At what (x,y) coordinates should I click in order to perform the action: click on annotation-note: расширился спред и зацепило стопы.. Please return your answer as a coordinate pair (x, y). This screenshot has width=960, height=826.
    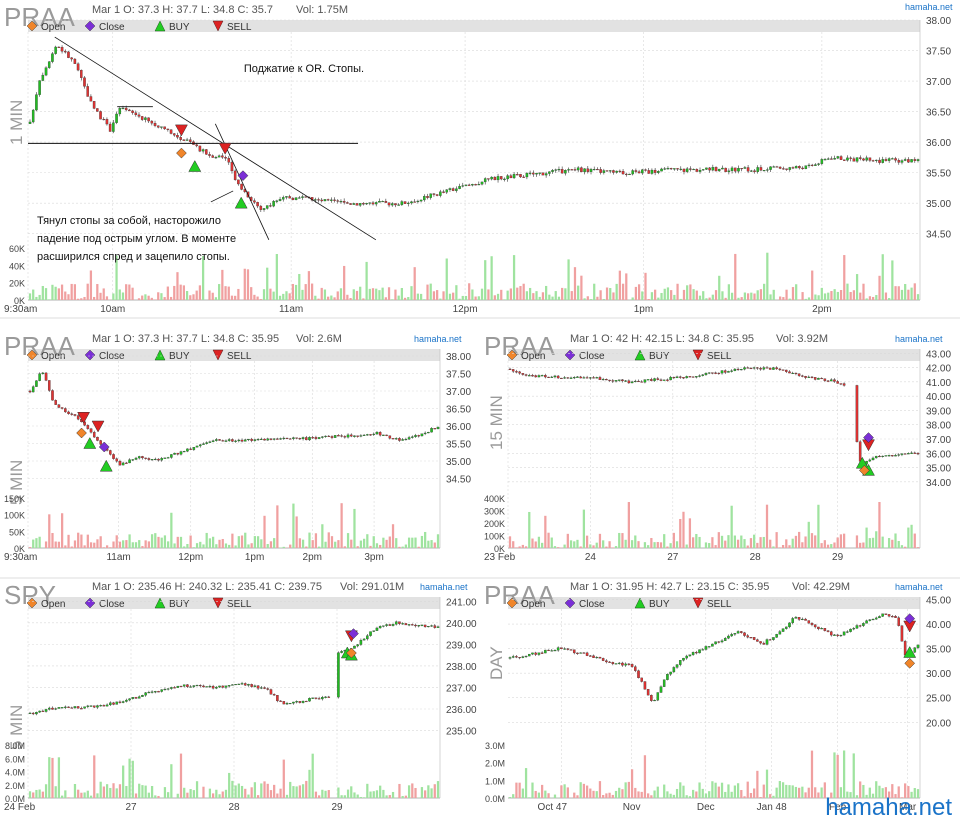
    Looking at the image, I should click on (133, 257).